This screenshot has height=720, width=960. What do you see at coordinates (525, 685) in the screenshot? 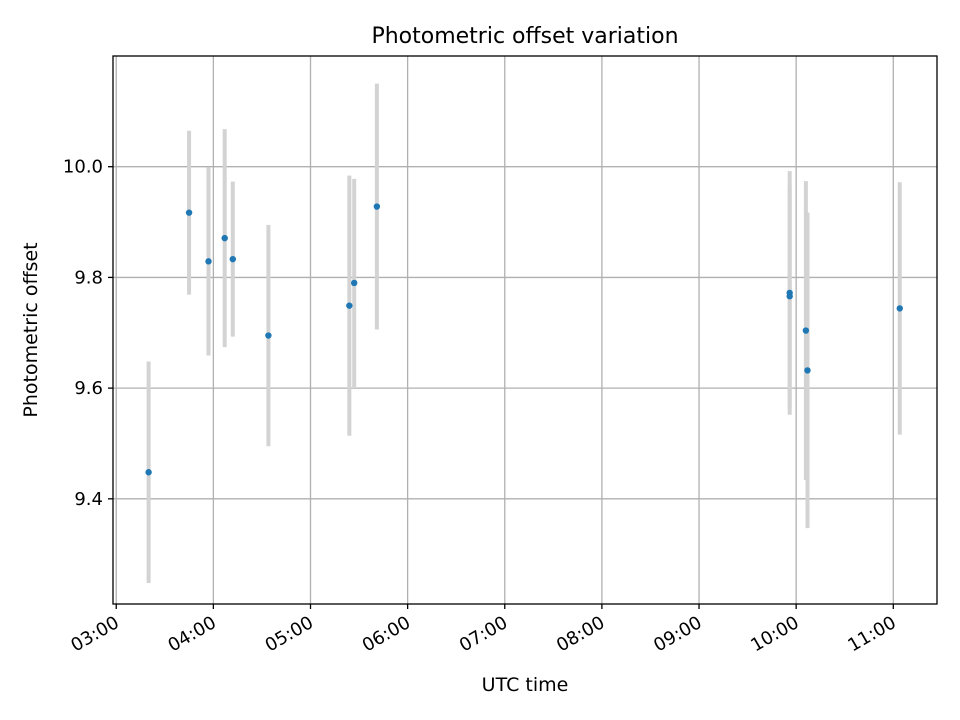
I see `x-axis-label: UTC time` at bounding box center [525, 685].